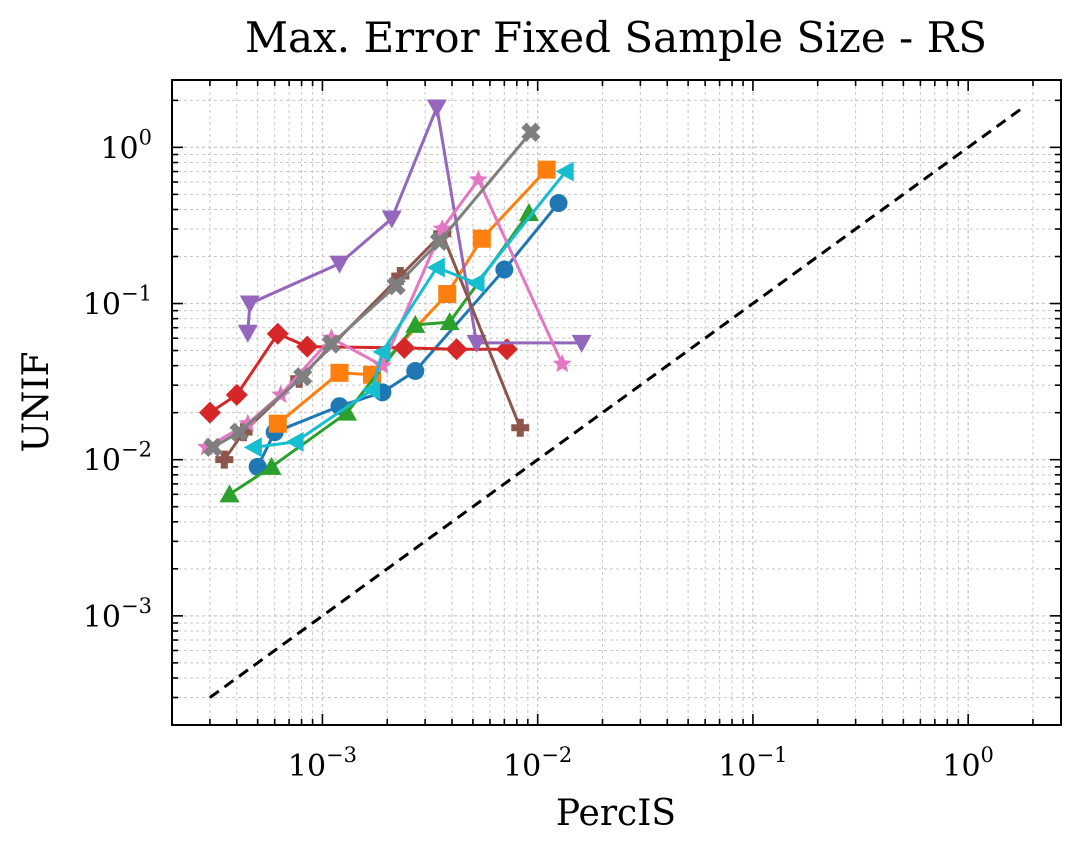  I want to click on y-tick-label: 10⁰, so click(126, 145).